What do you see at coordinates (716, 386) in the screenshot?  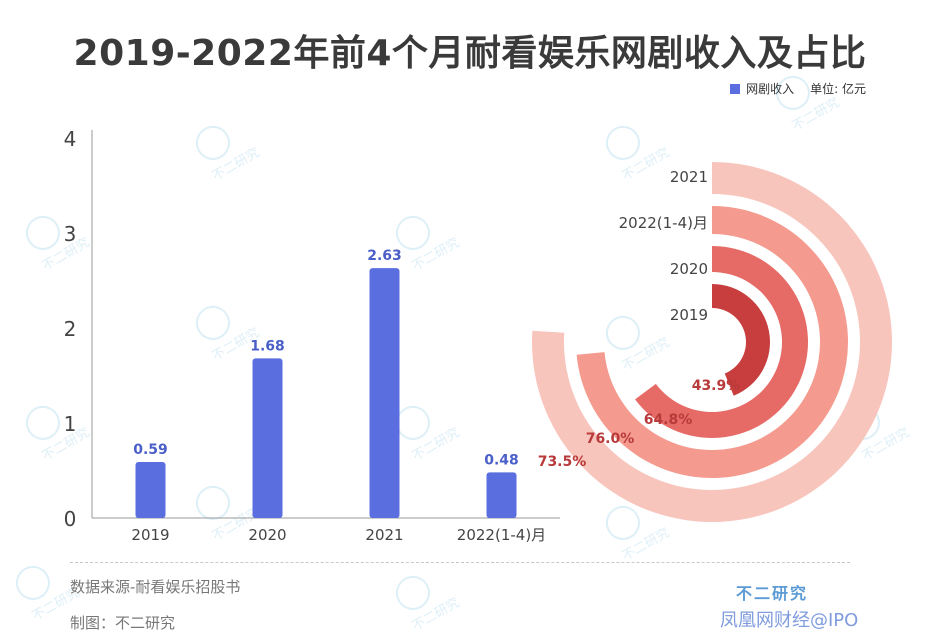 I see `ring-value-label: 43.9%` at bounding box center [716, 386].